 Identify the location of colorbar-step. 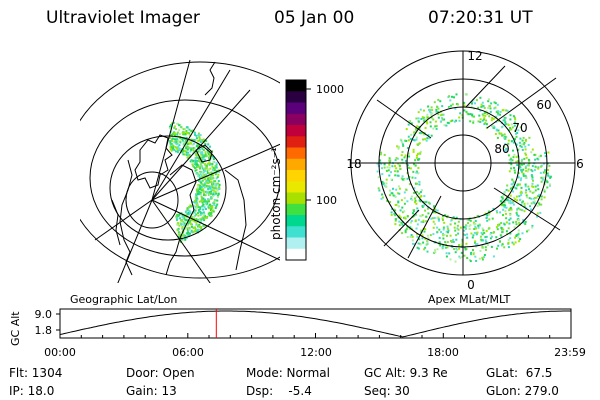
(296, 119).